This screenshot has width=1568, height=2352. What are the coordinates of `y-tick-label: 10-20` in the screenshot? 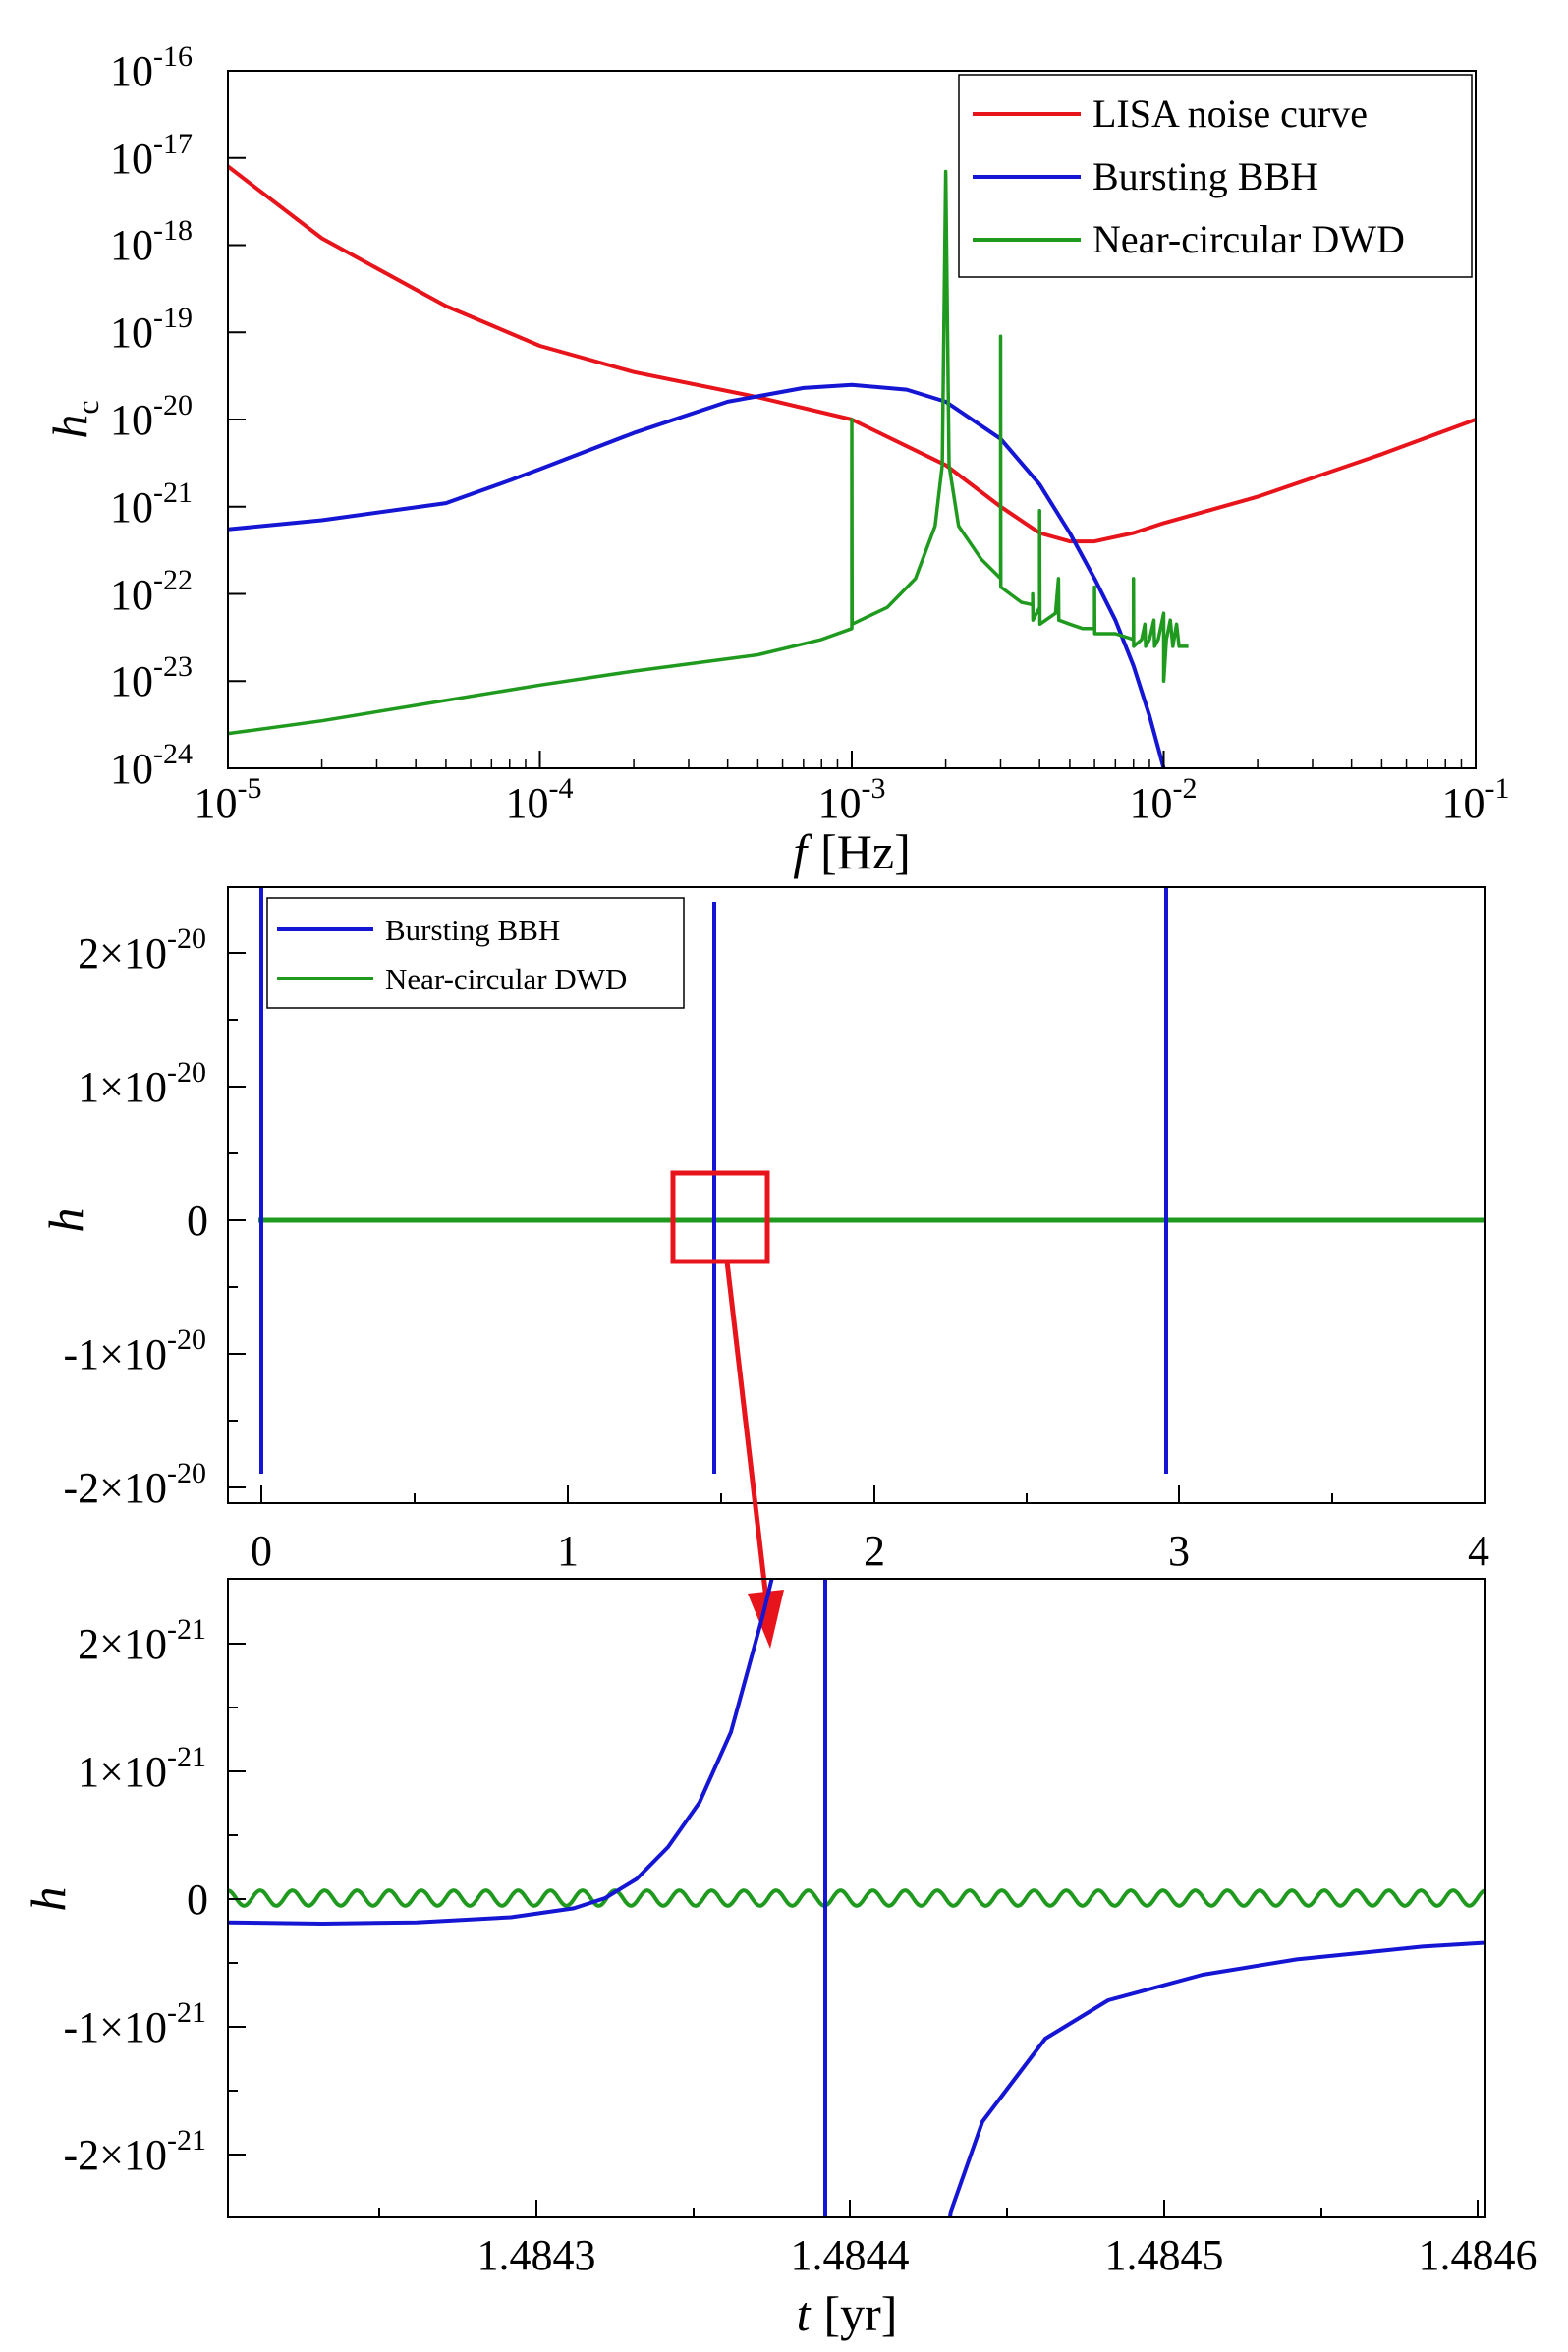 It's located at (151, 416).